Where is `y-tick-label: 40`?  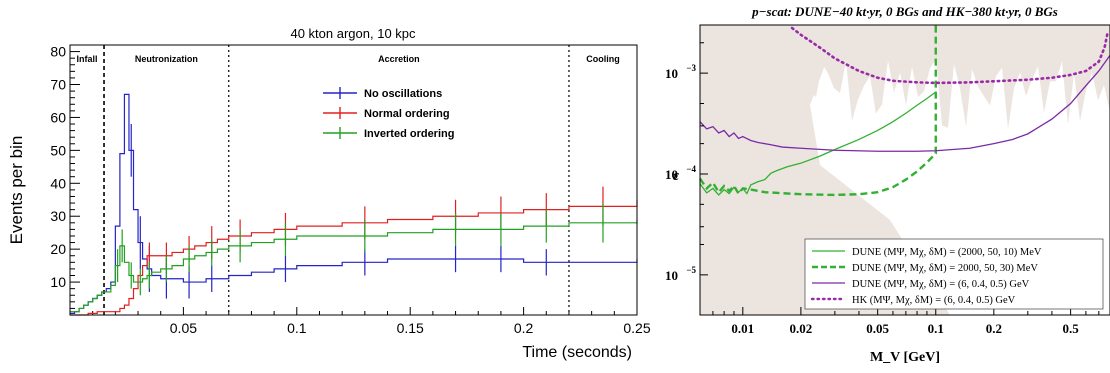
y-tick-label: 40 is located at coordinates (58, 183).